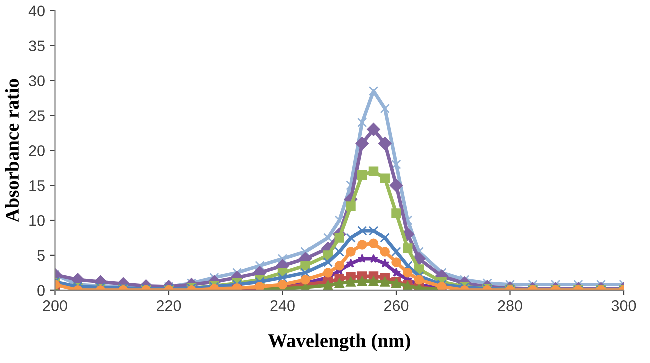 The width and height of the screenshot is (650, 363). Describe the element at coordinates (41, 290) in the screenshot. I see `y-tick-label: 0` at that location.